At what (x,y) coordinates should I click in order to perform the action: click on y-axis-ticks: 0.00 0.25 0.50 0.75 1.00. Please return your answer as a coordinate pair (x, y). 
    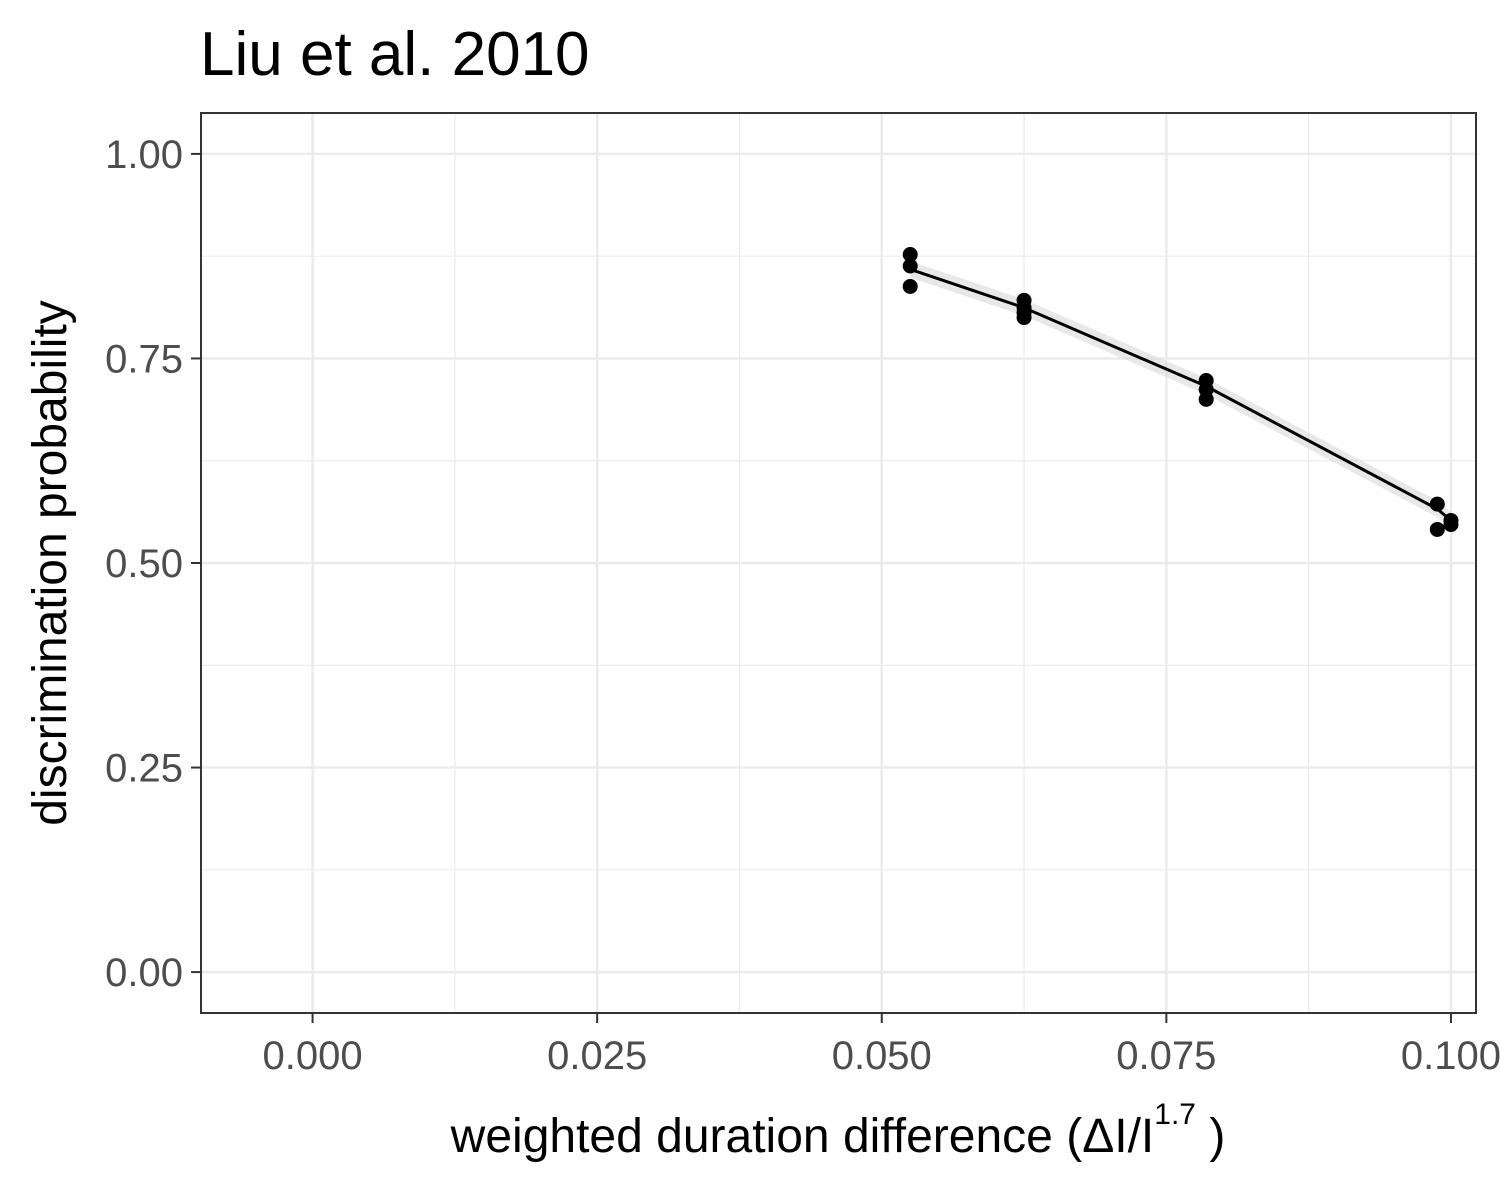
    Looking at the image, I should click on (153, 564).